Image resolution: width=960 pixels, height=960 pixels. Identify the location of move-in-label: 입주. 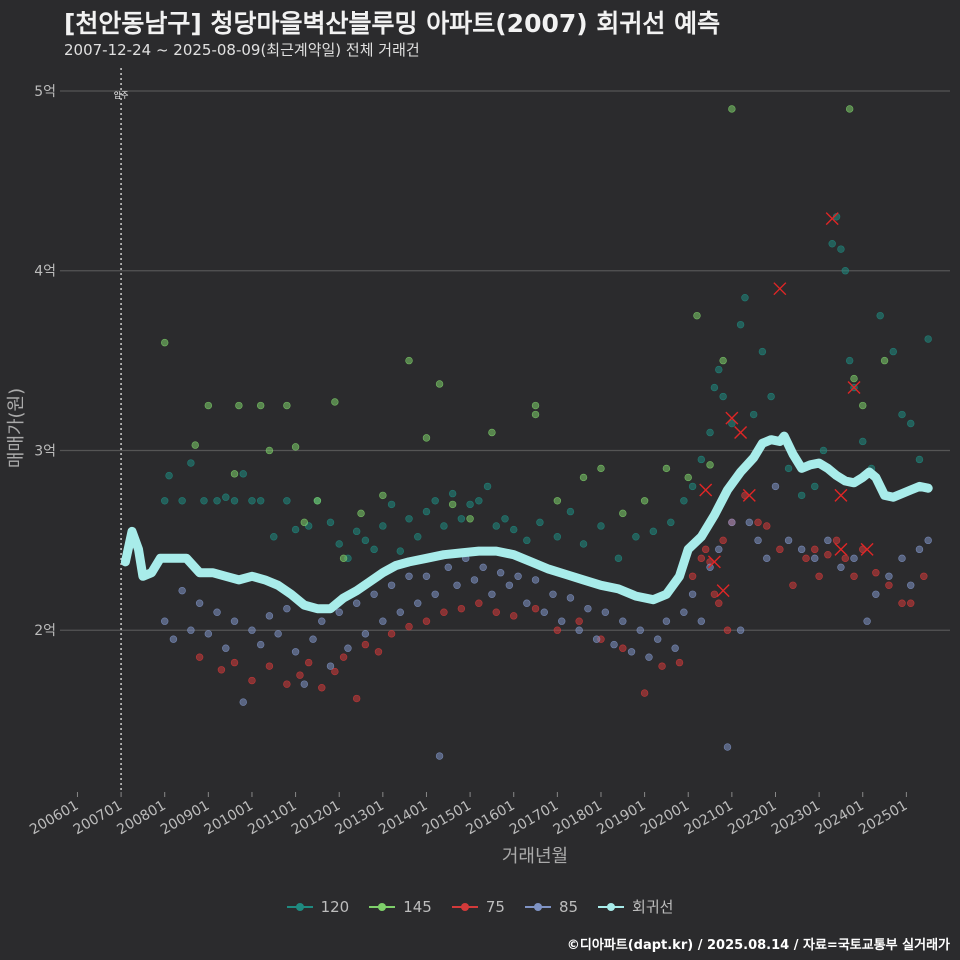
(121, 95).